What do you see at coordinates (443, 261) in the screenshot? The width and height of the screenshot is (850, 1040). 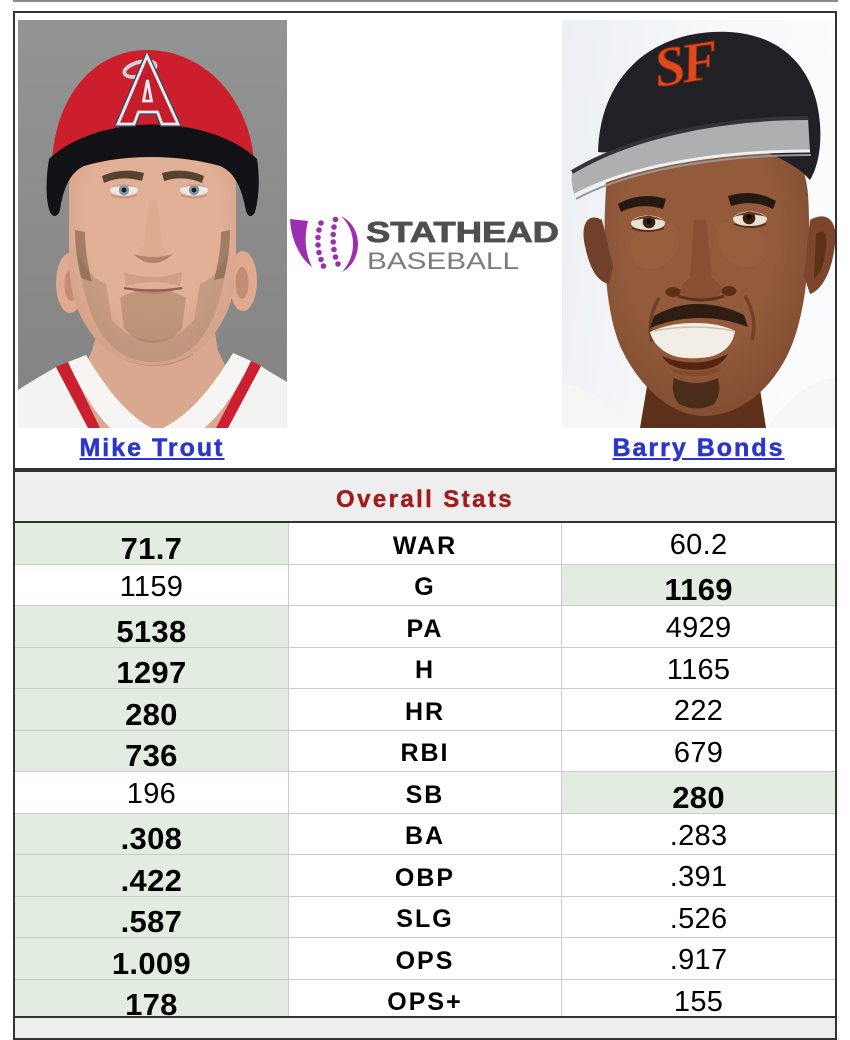 I see `svg-text: BASEBALL` at bounding box center [443, 261].